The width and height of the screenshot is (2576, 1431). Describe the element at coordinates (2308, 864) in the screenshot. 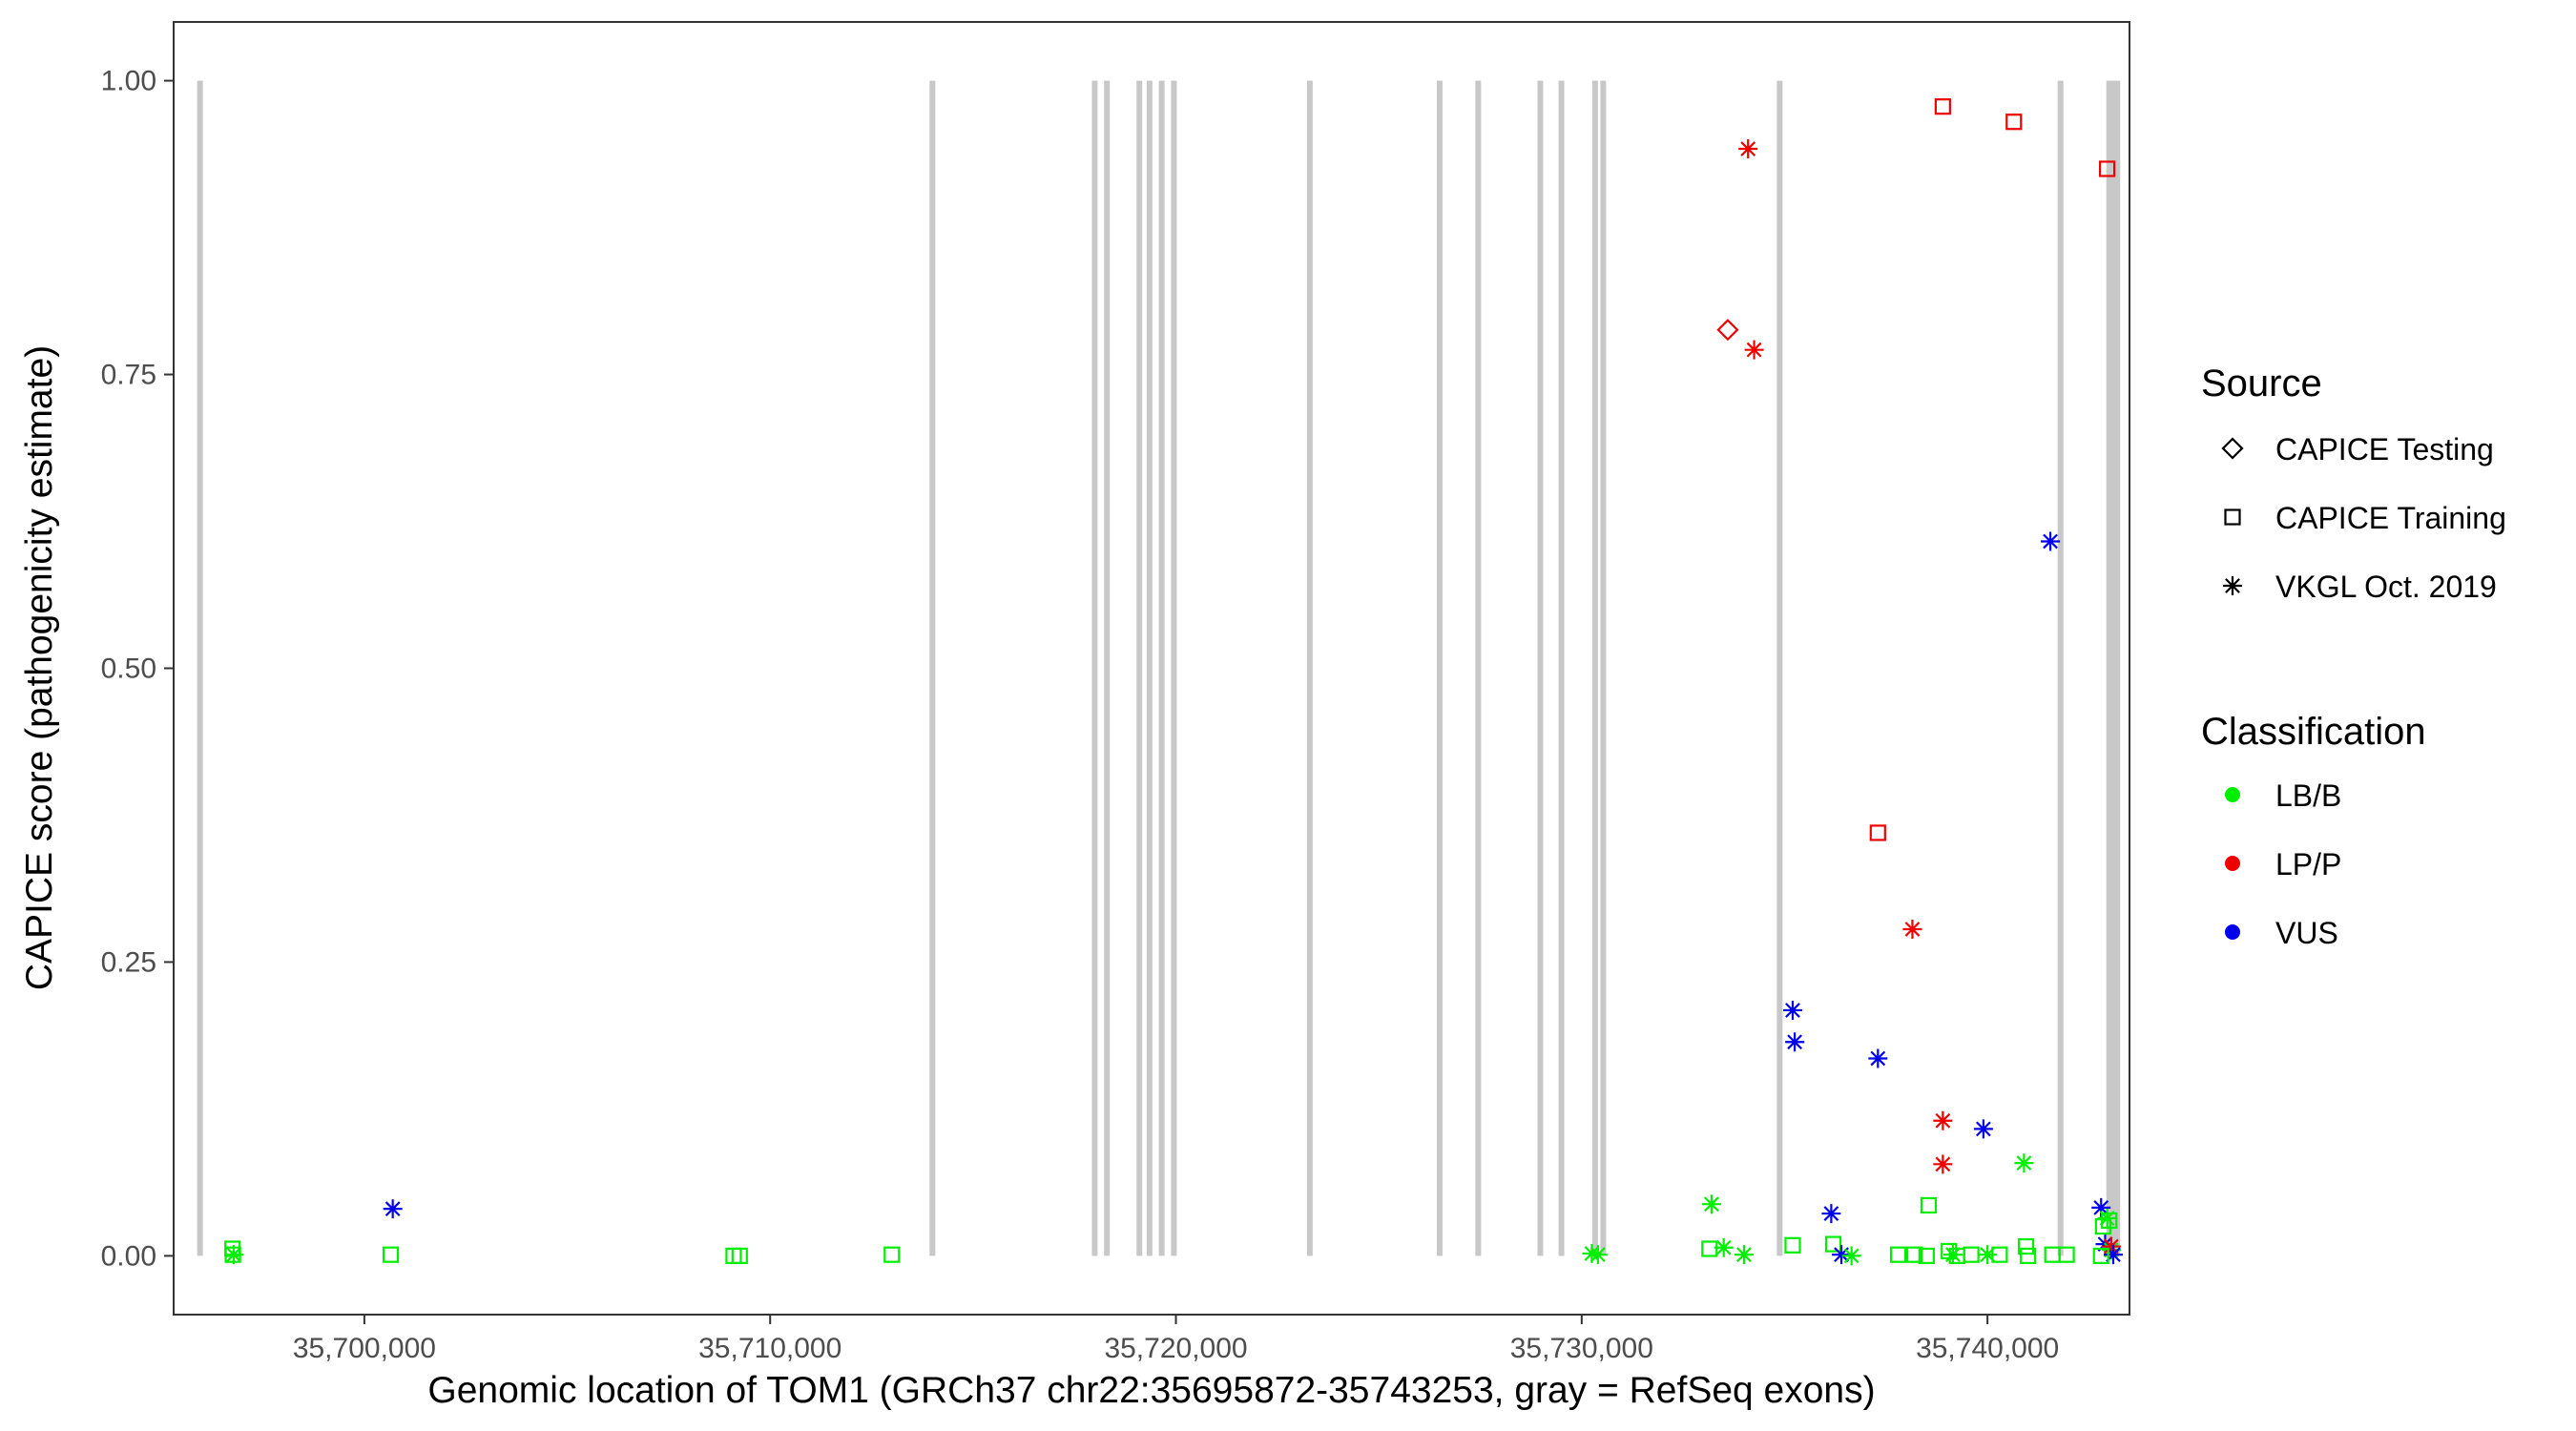

I see `legend-class-label: LP/P` at that location.